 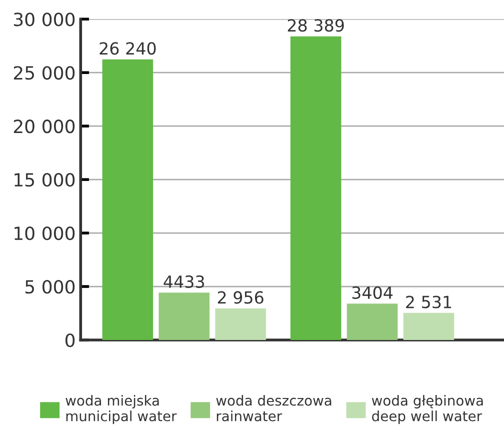 What do you see at coordinates (274, 408) in the screenshot?
I see `legend-label: woda deszczowa rainwater` at bounding box center [274, 408].